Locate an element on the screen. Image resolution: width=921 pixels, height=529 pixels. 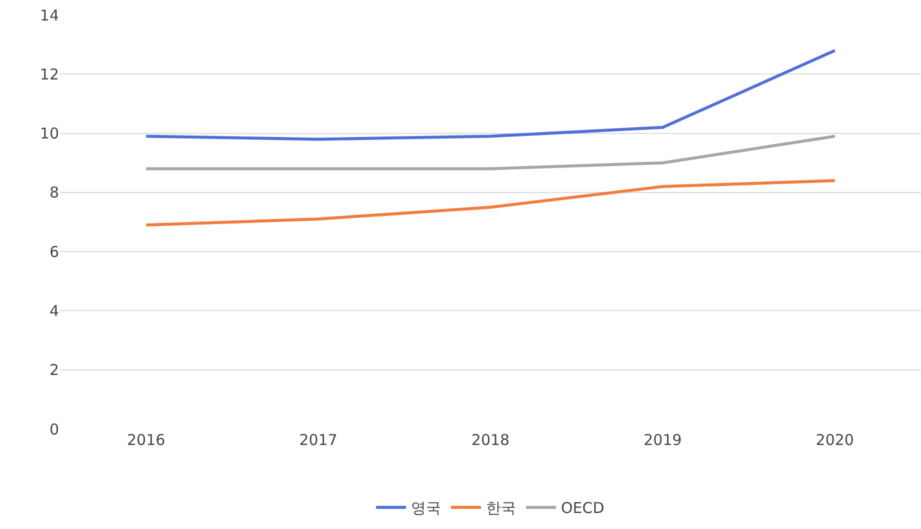
y-tick-label: 6 is located at coordinates (54, 251).